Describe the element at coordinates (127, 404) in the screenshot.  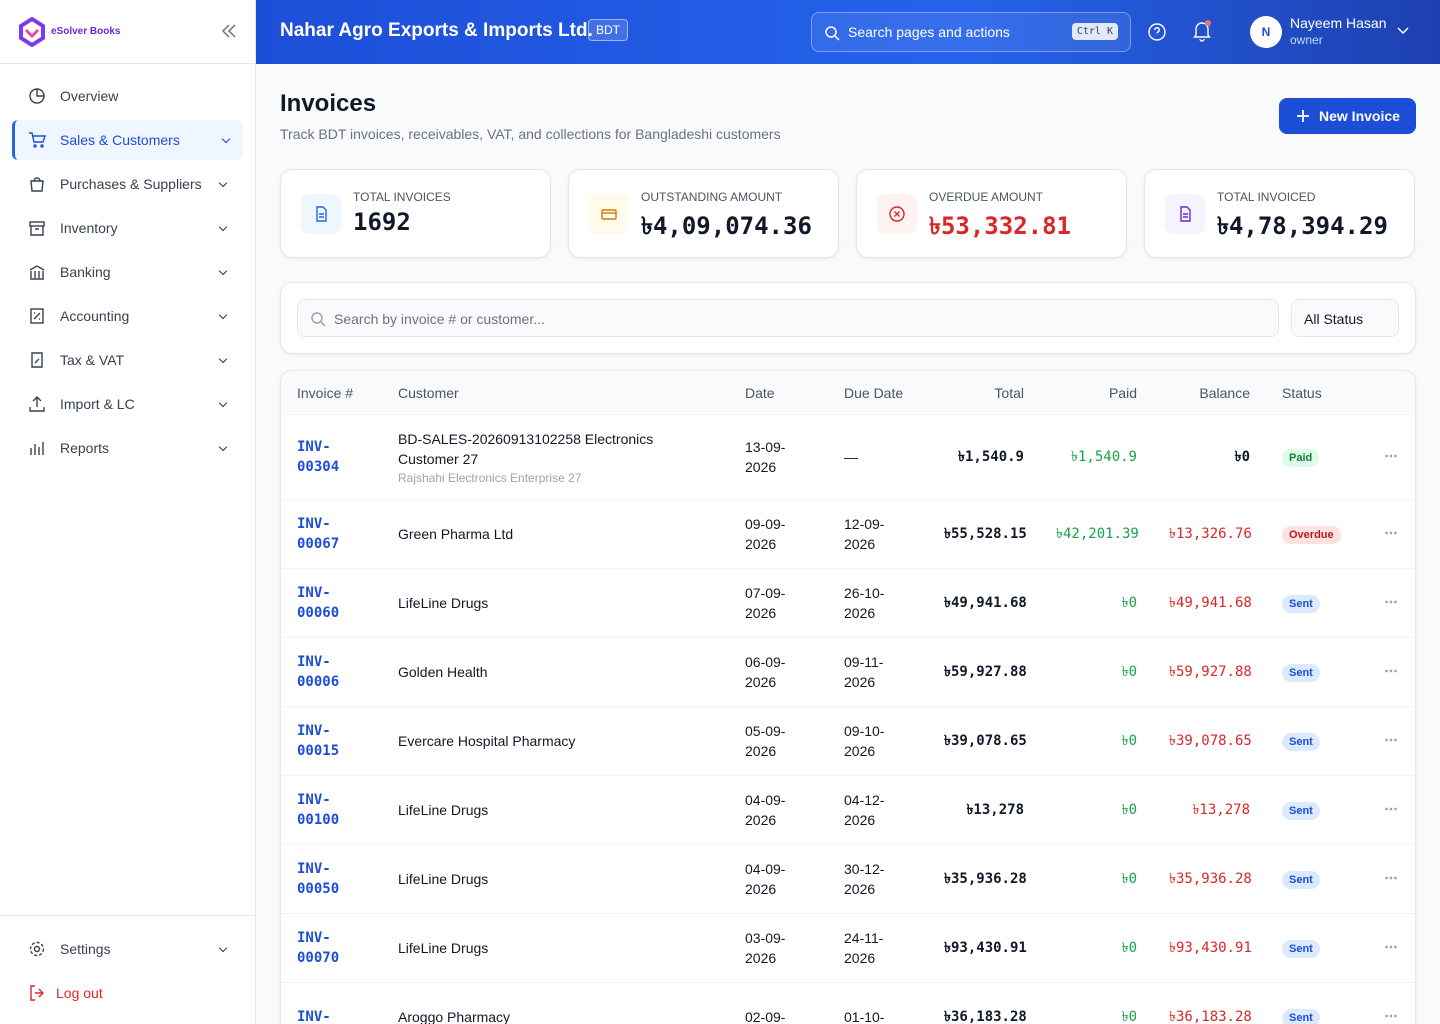
I see `nav-item: Import & LC` at that location.